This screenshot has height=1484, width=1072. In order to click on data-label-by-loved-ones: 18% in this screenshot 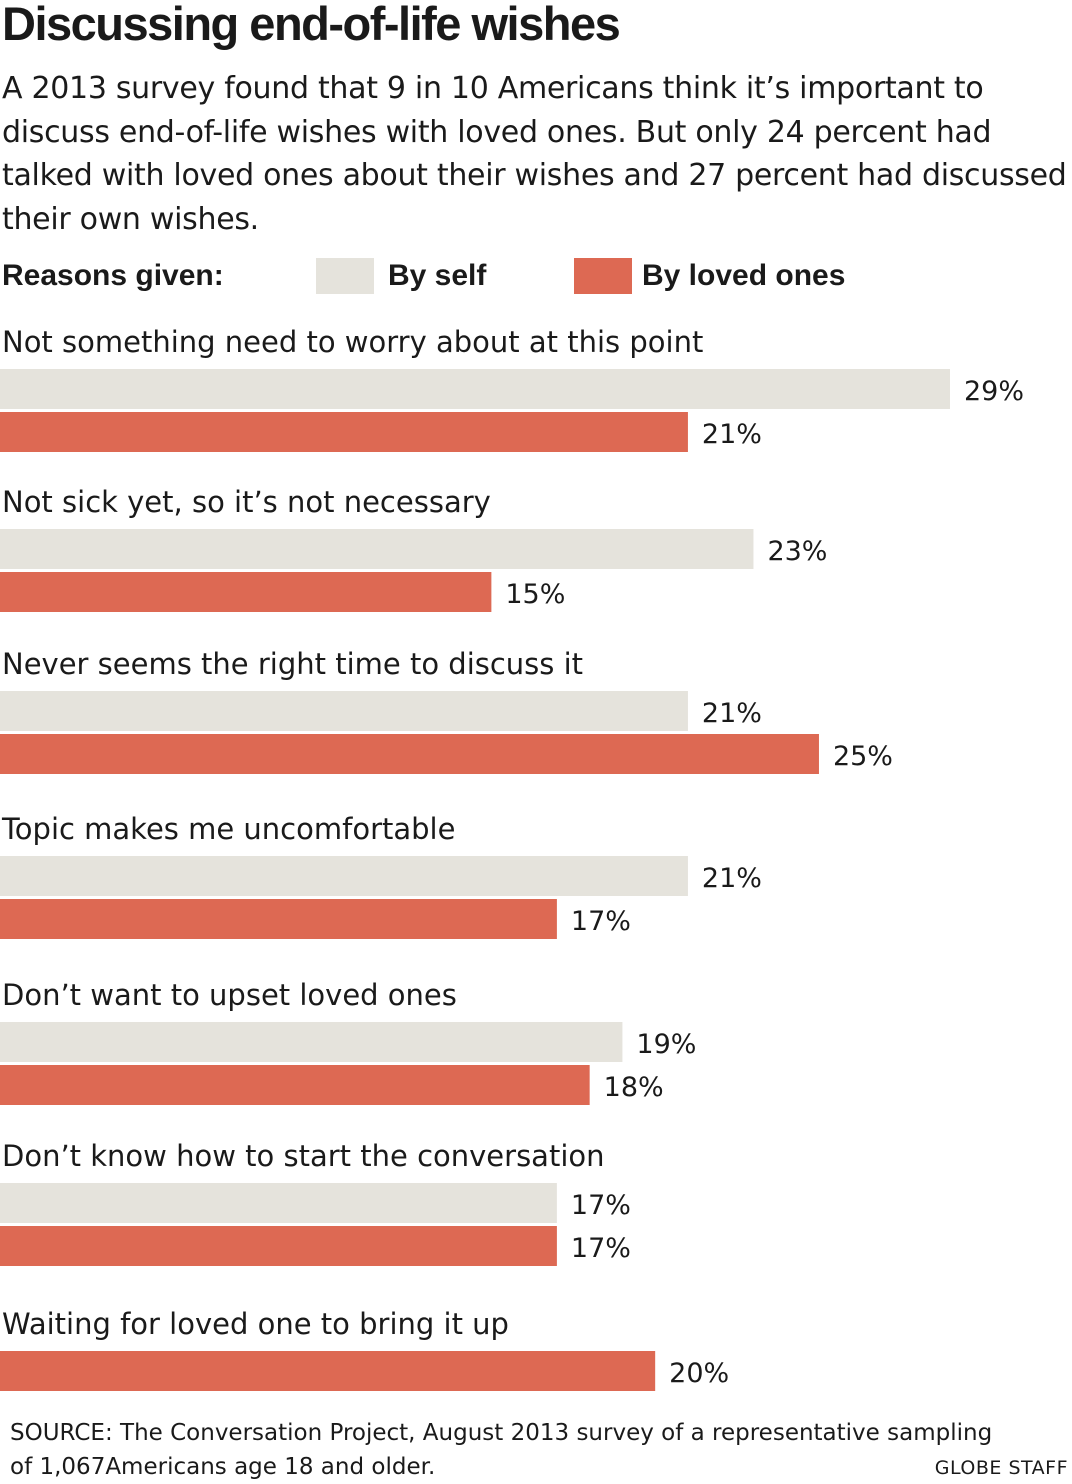, I will do `click(634, 1087)`.